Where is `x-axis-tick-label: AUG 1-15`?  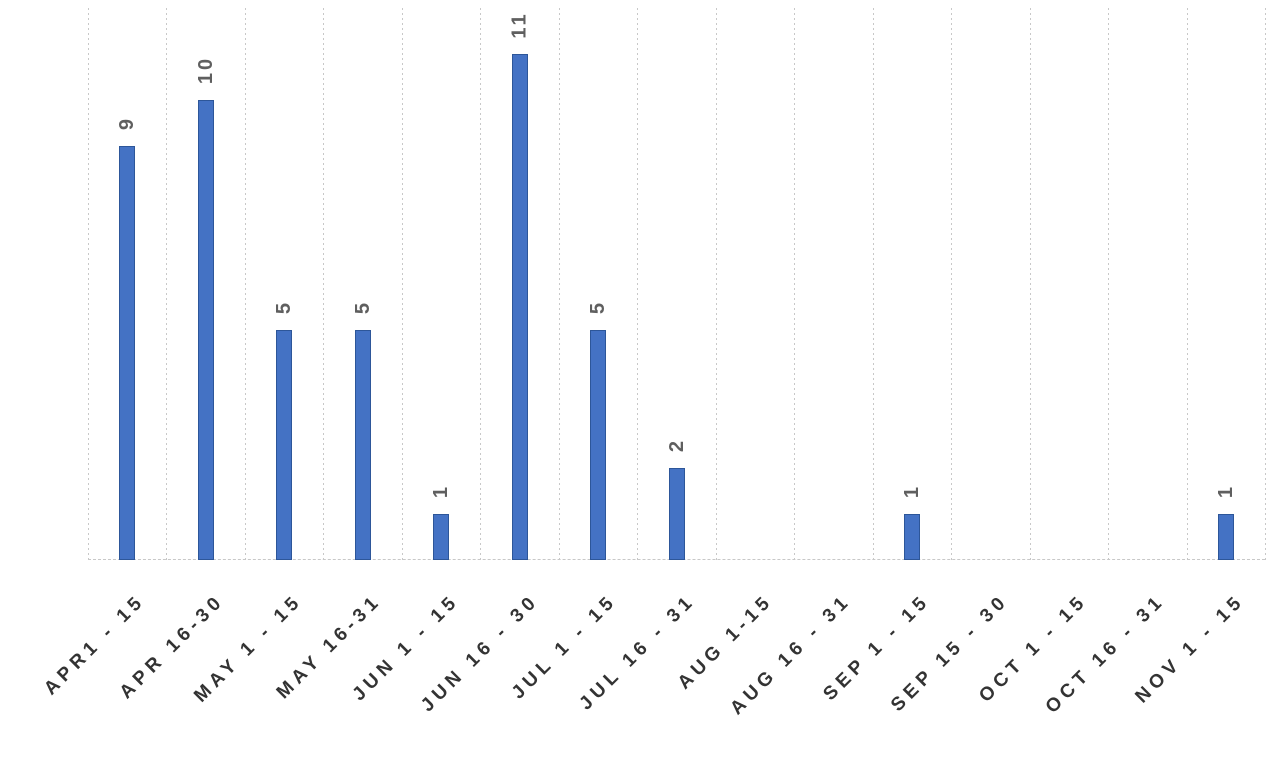 x-axis-tick-label: AUG 1-15 is located at coordinates (725, 642).